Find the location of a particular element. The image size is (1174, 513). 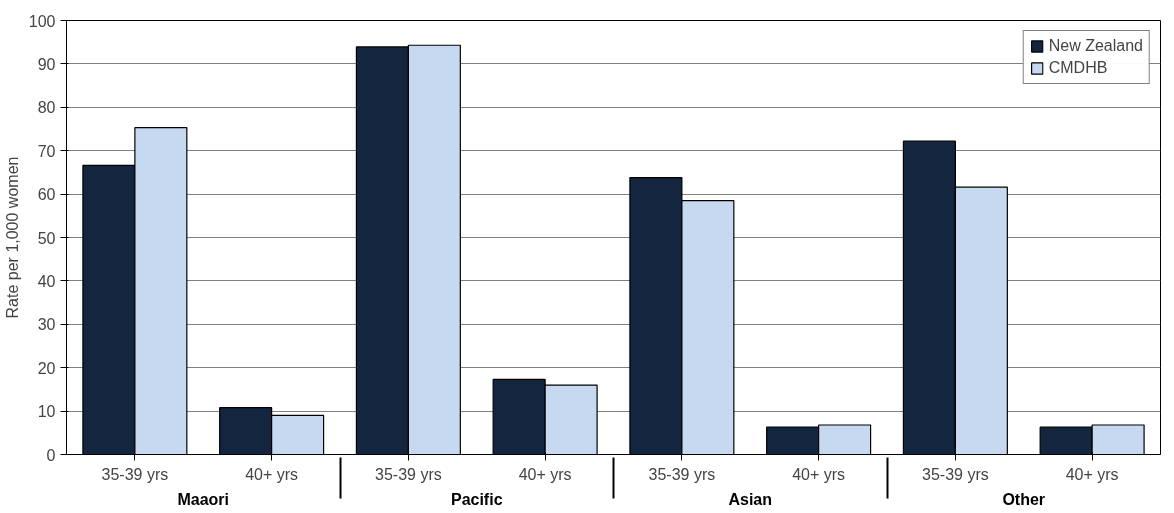

y-tick-label: 80 is located at coordinates (46, 108).